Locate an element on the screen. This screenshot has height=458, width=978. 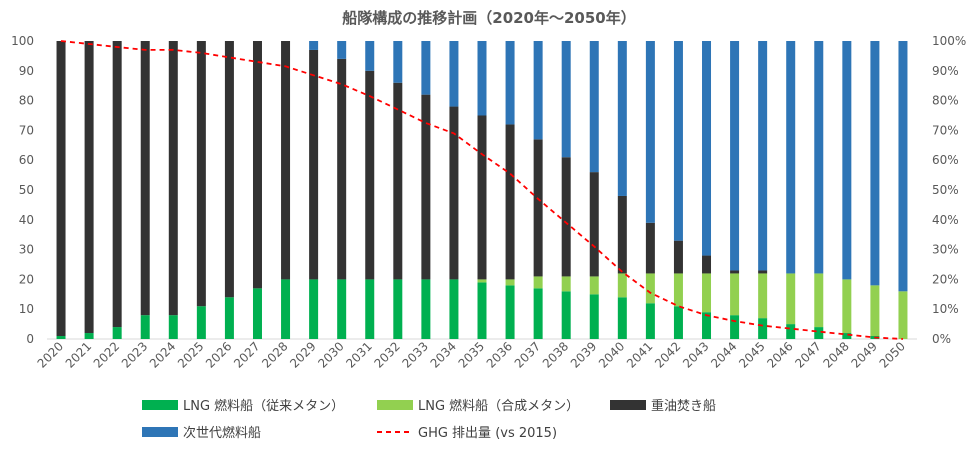
x-tick-label: 2048 is located at coordinates (835, 354).